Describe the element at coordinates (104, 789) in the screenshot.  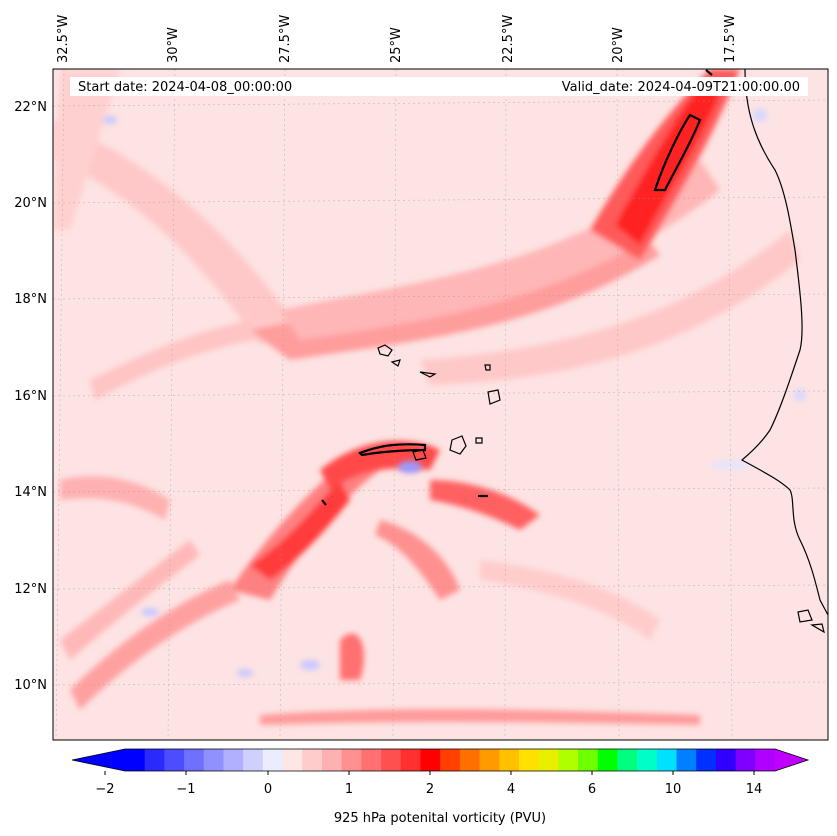
I see `colorbar-tick-label: −2` at that location.